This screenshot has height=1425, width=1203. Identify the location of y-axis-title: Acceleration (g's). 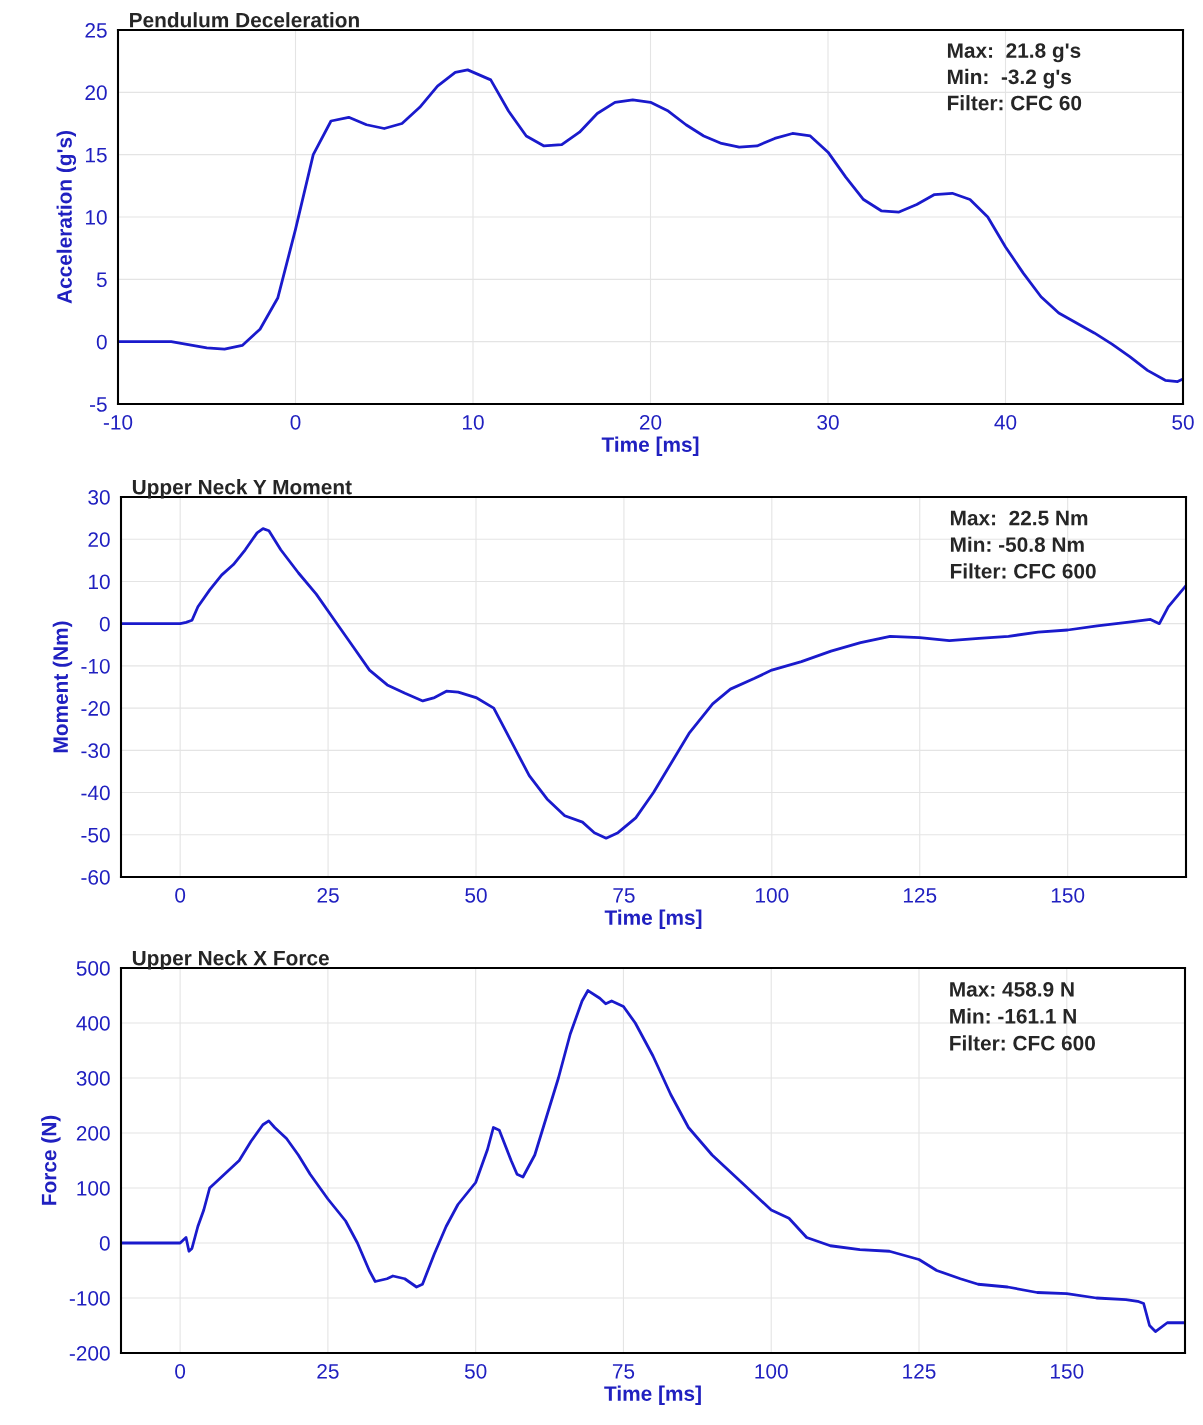
(66, 217).